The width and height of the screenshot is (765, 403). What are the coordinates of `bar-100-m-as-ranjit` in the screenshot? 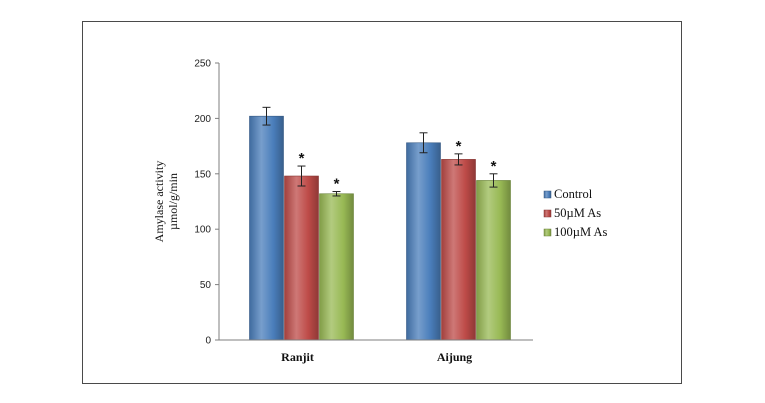 It's located at (336, 267).